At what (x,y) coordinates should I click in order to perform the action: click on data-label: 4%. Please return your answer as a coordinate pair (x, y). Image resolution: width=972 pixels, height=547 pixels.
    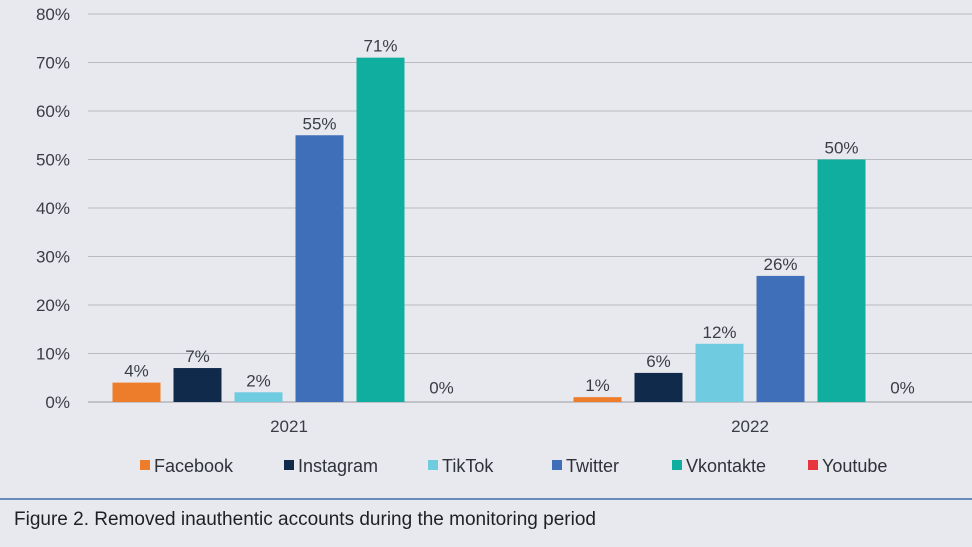
    Looking at the image, I should click on (136, 371).